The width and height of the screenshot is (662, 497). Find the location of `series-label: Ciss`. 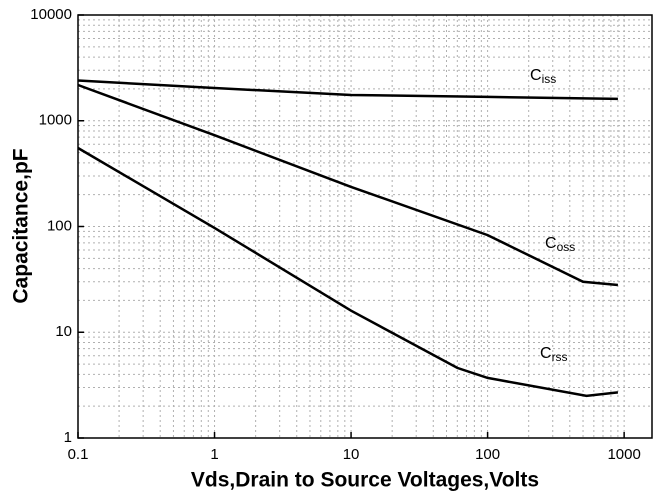

series-label: Ciss is located at coordinates (543, 76).